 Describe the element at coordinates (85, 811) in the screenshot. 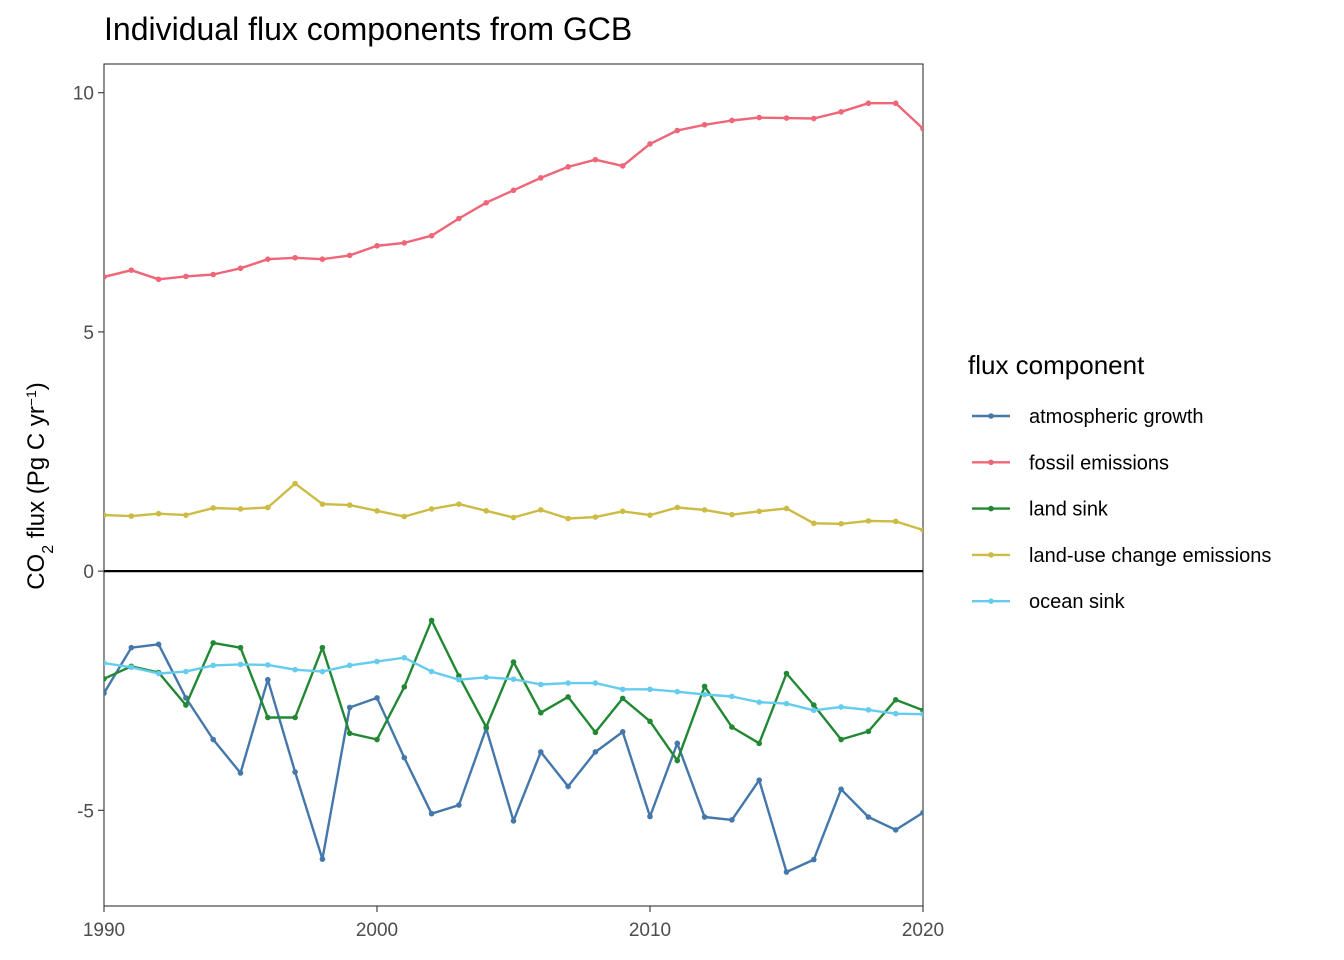

I see `y-tick-label: -5` at that location.